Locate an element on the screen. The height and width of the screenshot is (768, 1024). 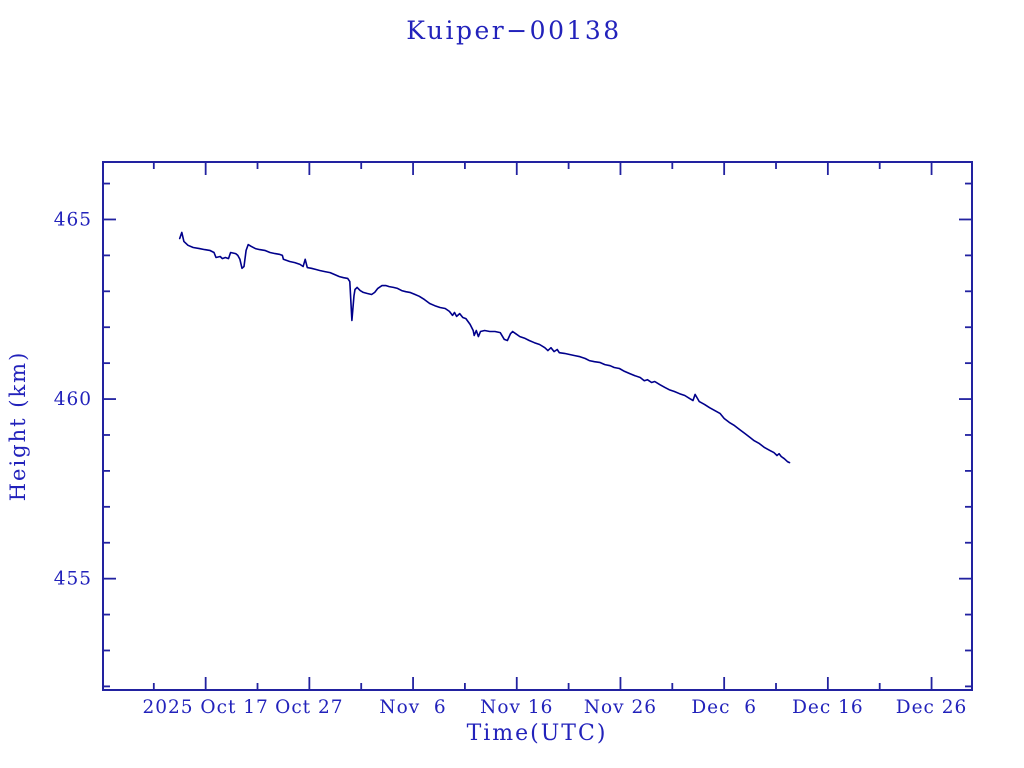
x-tick-label: Dec 26 is located at coordinates (932, 707).